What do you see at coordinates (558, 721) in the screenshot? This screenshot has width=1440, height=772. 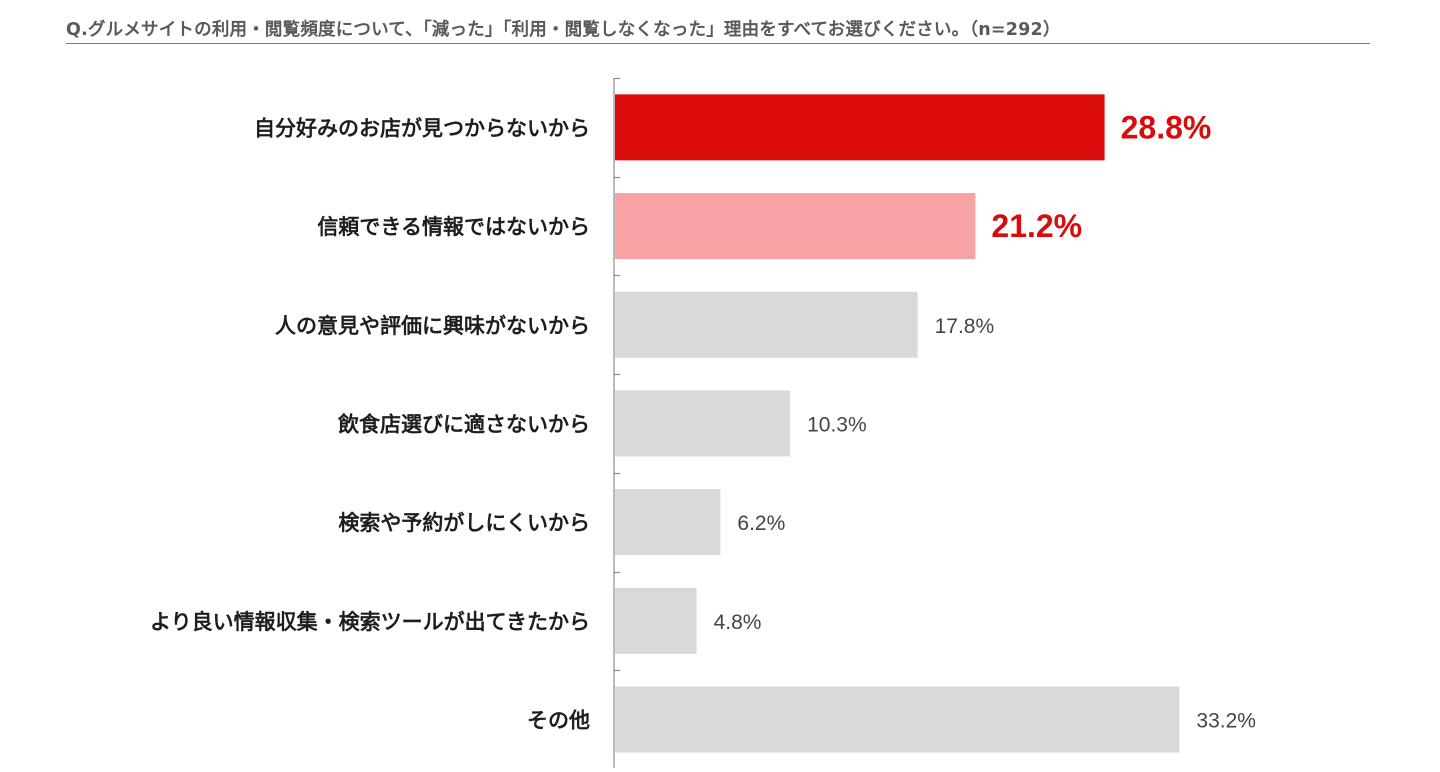 I see `category-label-7: その他` at bounding box center [558, 721].